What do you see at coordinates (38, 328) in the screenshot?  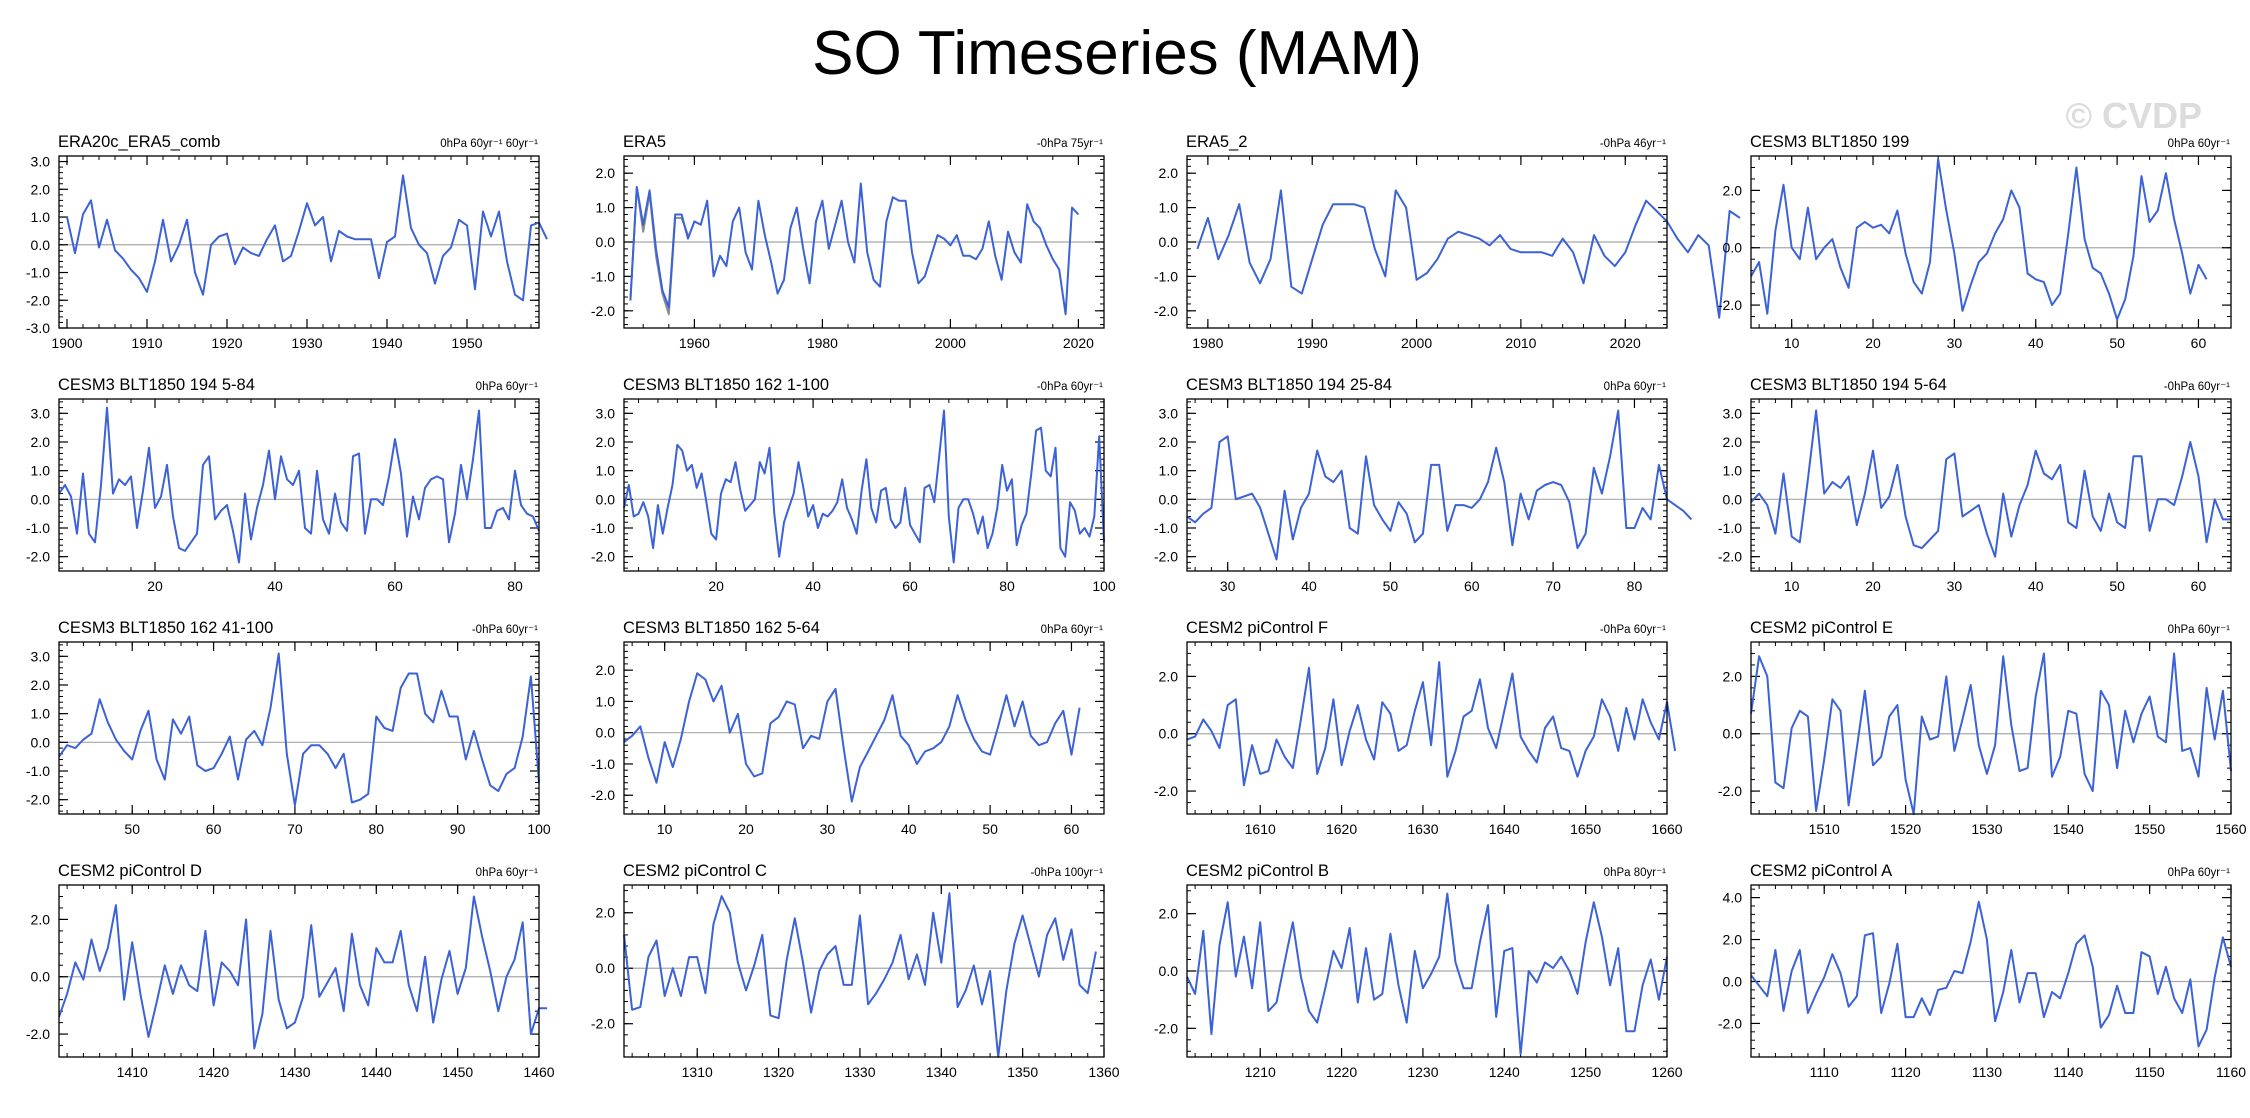 I see `y-tick-label: -3.0` at bounding box center [38, 328].